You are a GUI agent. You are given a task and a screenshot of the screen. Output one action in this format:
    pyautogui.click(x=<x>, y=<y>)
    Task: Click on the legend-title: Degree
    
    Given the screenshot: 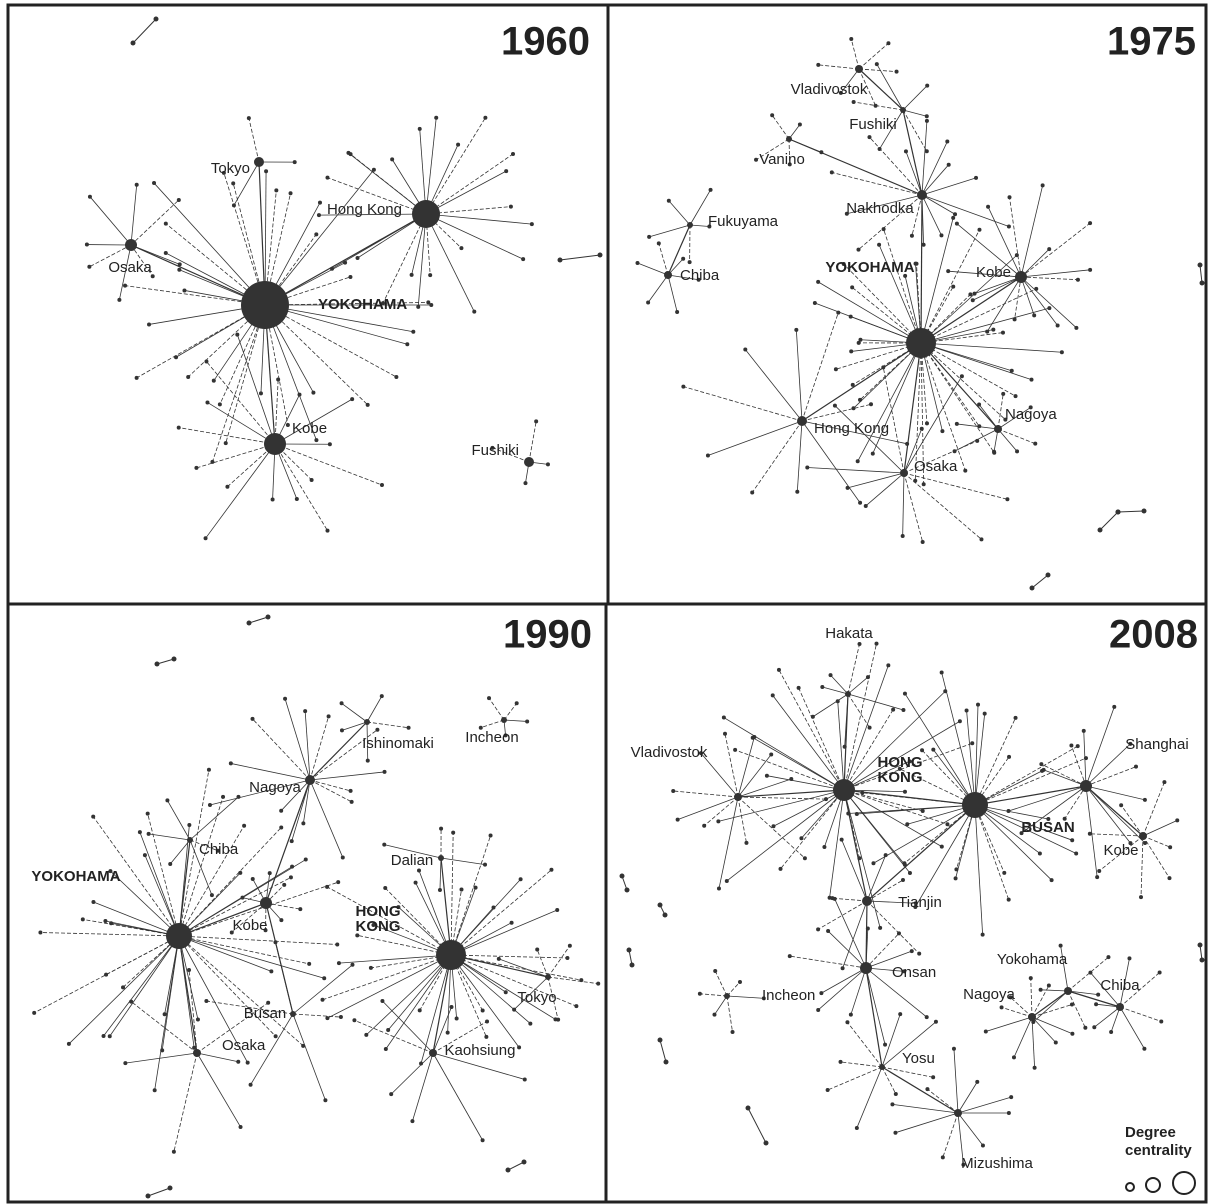 What is the action you would take?
    pyautogui.click(x=1150, y=1132)
    